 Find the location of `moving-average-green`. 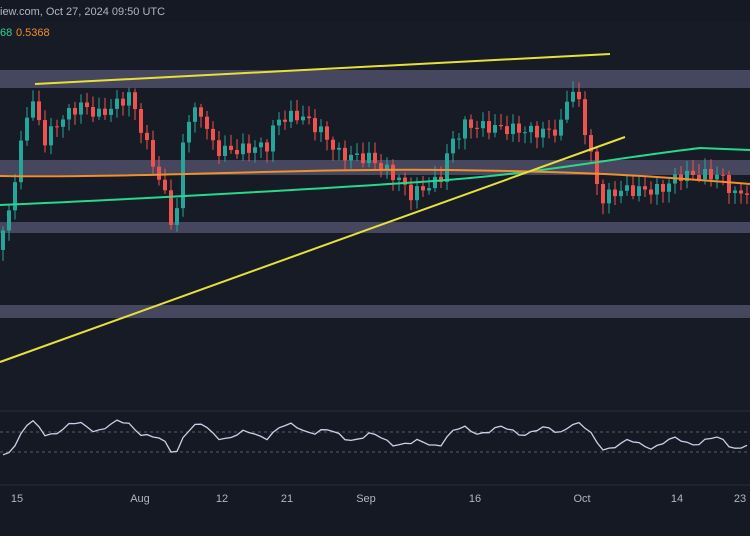

moving-average-green is located at coordinates (375, 176).